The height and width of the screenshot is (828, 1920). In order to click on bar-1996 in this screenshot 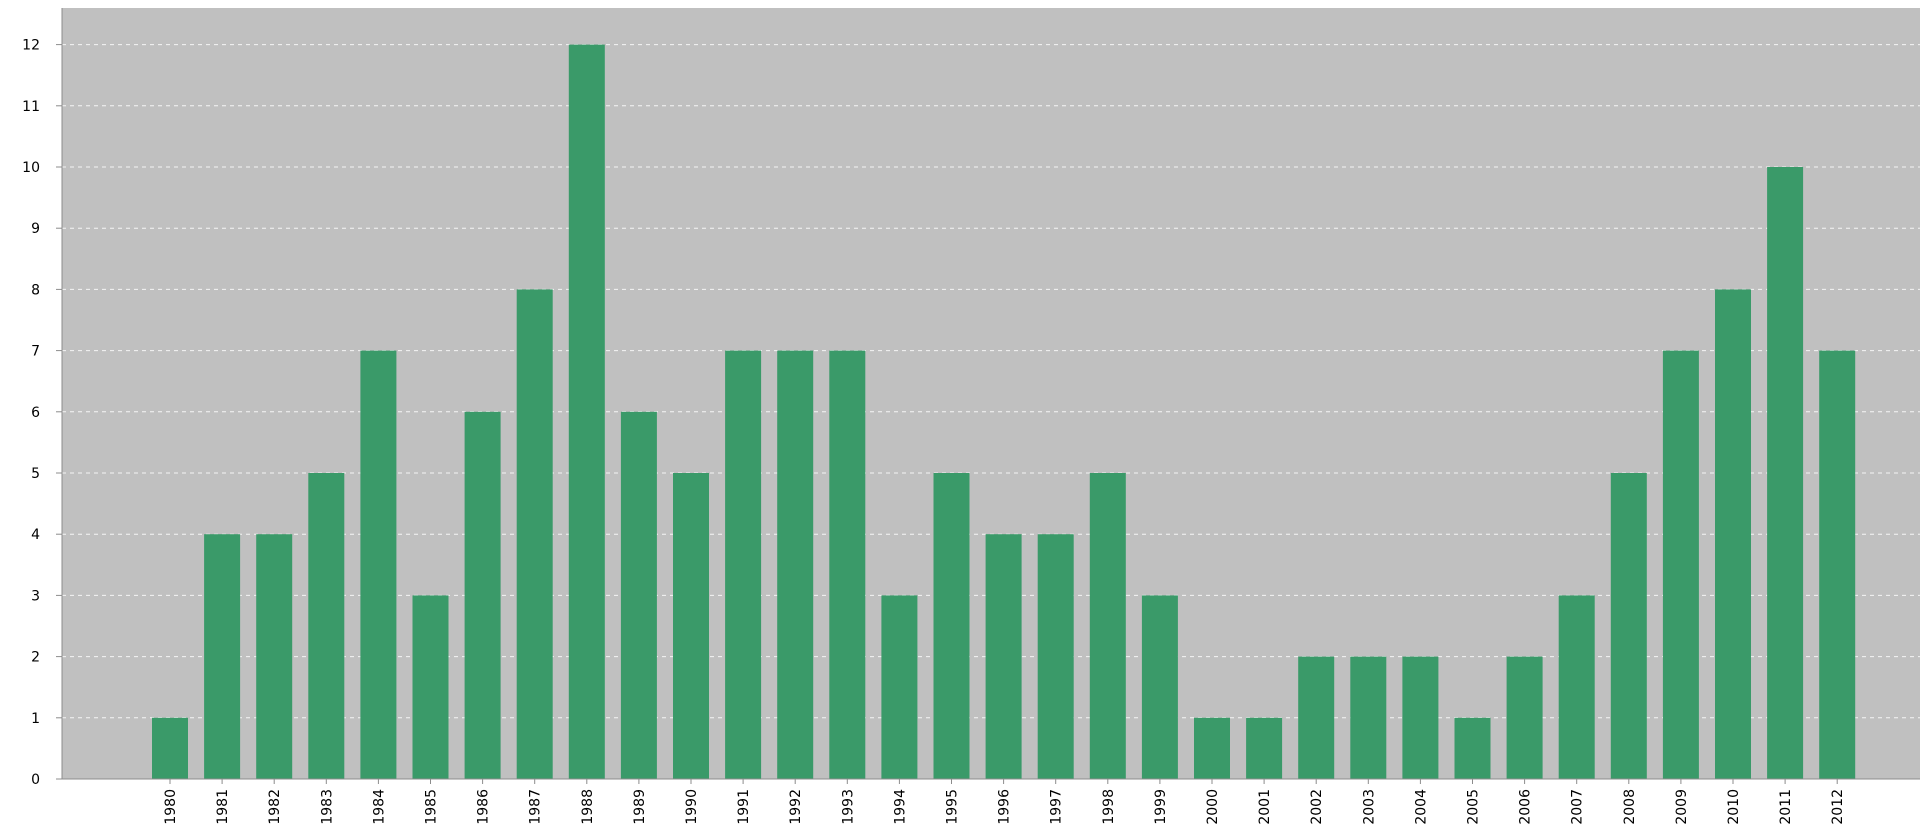, I will do `click(1003, 656)`.